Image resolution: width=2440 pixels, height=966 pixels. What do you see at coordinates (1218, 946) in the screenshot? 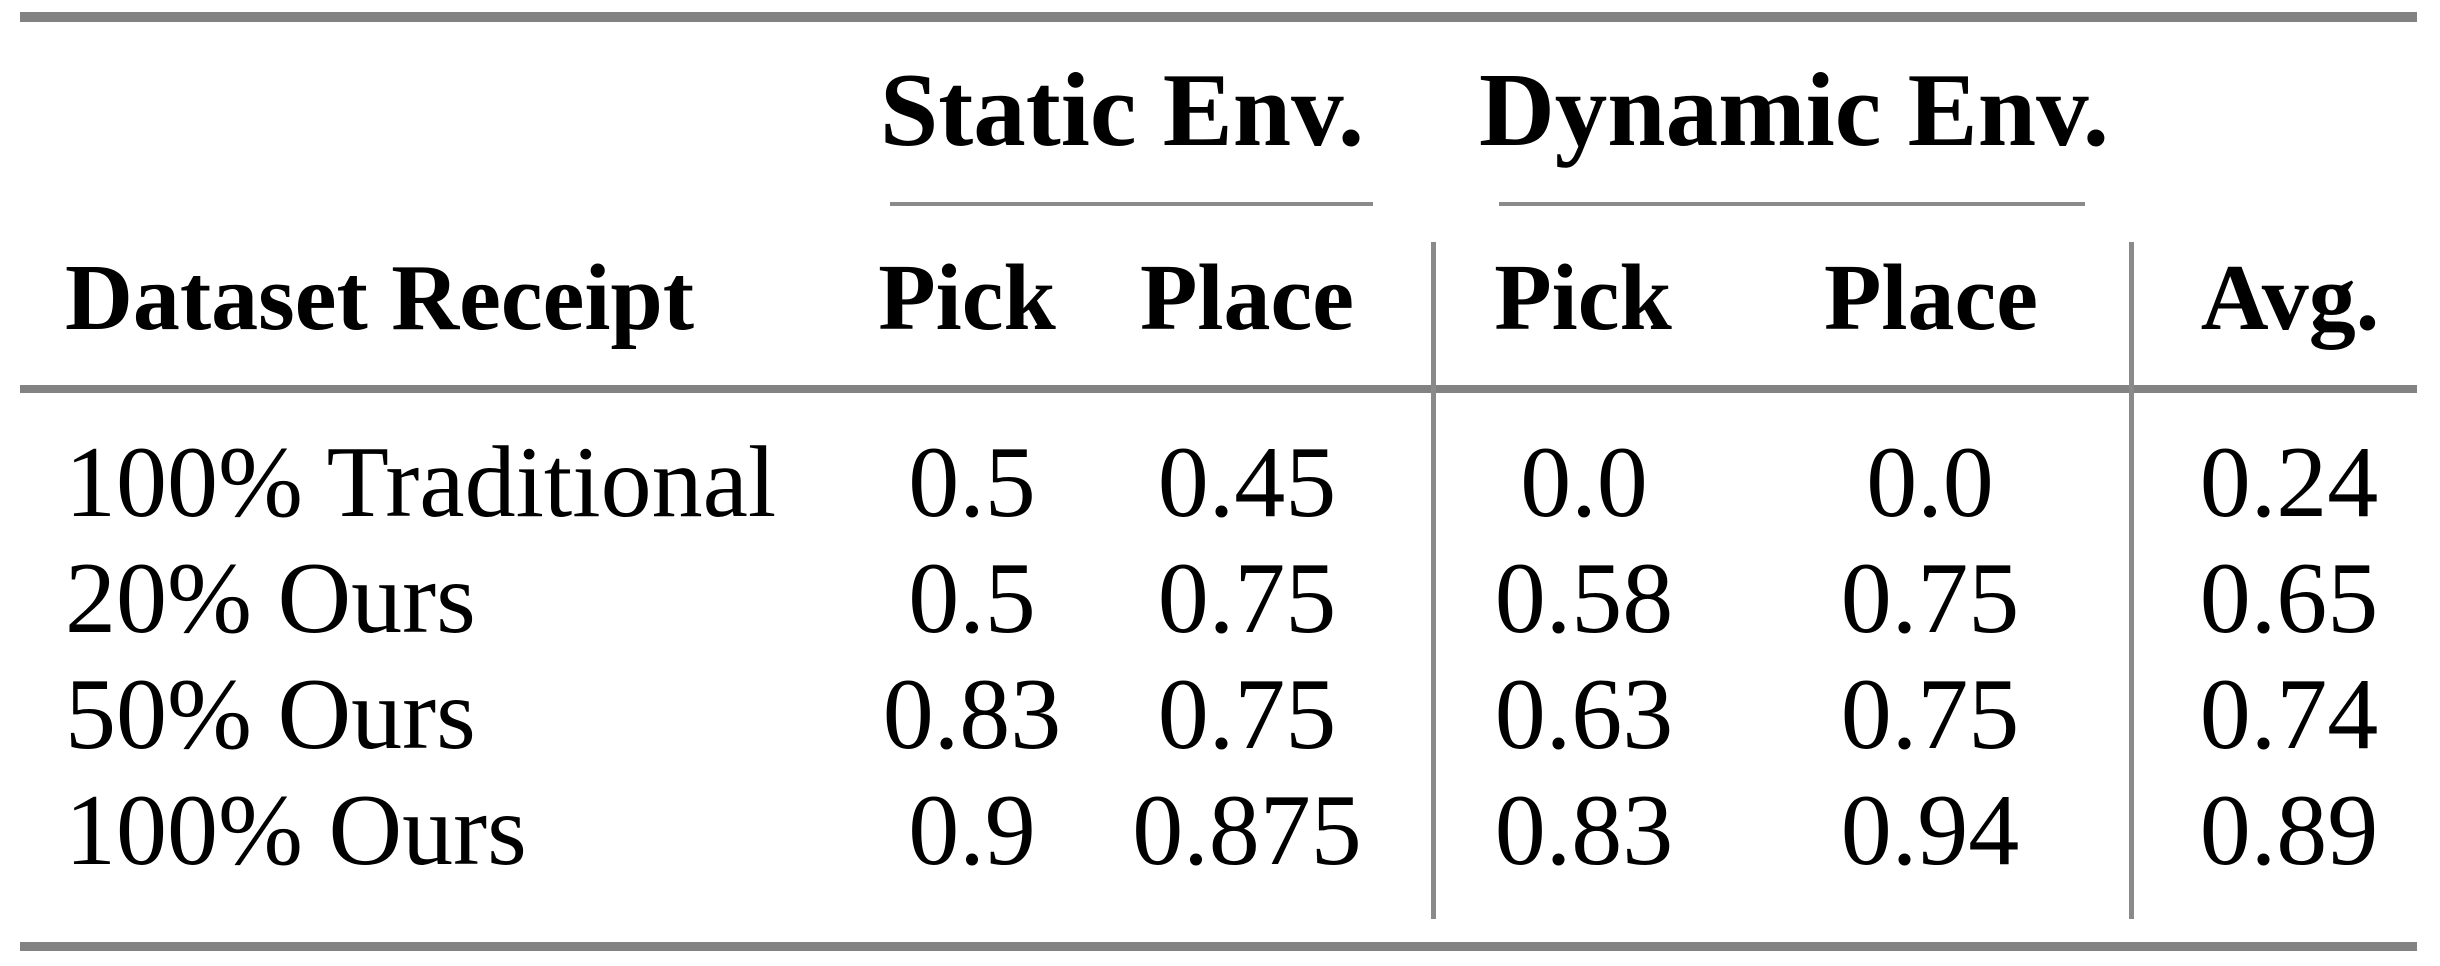
I see `table-bottom-rule` at bounding box center [1218, 946].